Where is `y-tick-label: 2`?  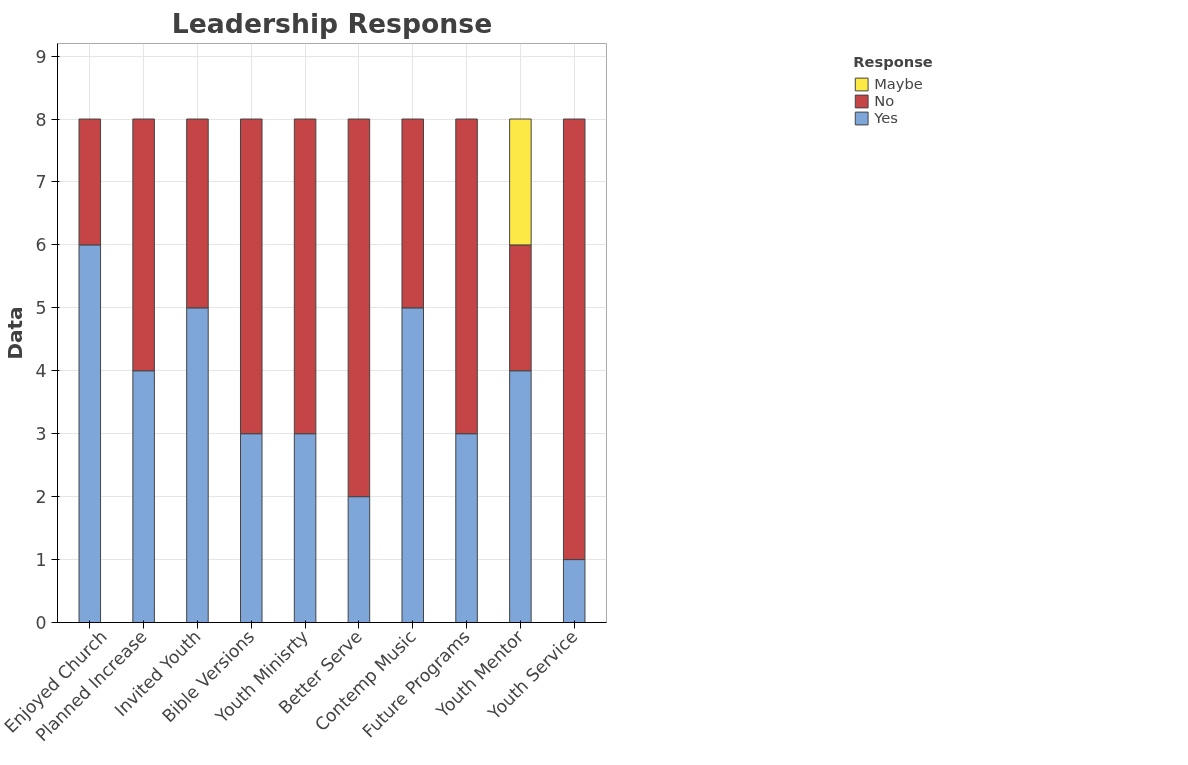
y-tick-label: 2 is located at coordinates (41, 497).